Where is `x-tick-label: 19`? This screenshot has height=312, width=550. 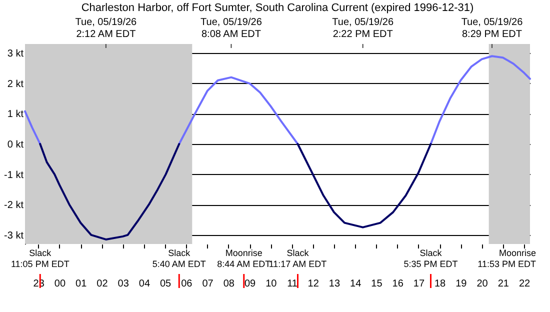 x-tick-label: 19 is located at coordinates (462, 284).